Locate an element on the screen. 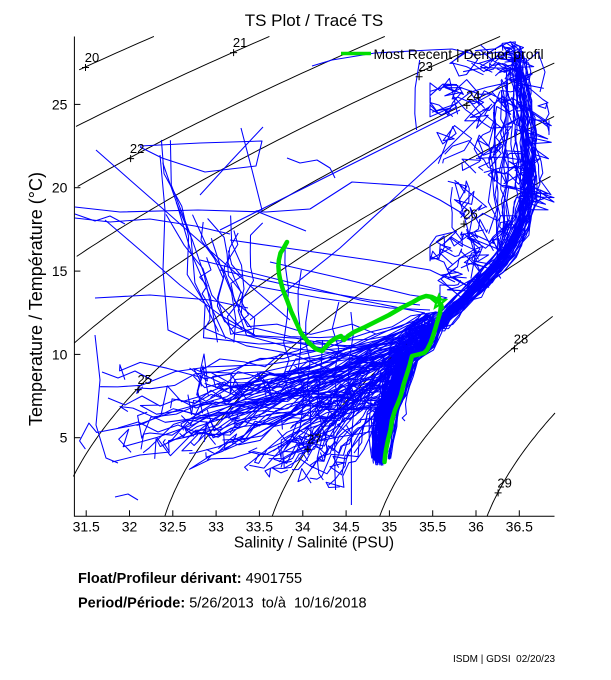 This screenshot has width=611, height=680. svg-text: ISDM | GDSI 02/20/23 is located at coordinates (504, 659).